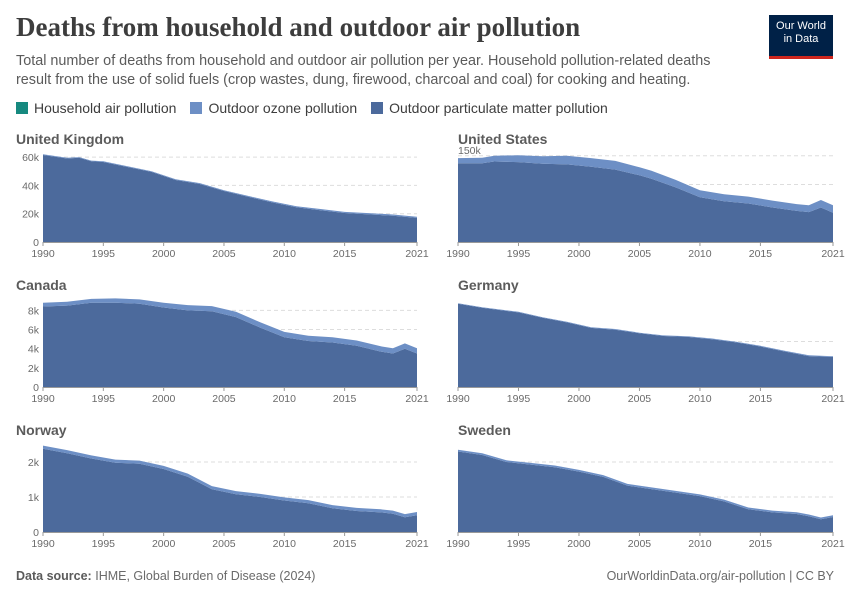 The image size is (850, 600). What do you see at coordinates (41, 430) in the screenshot?
I see `panel-title: Norway` at bounding box center [41, 430].